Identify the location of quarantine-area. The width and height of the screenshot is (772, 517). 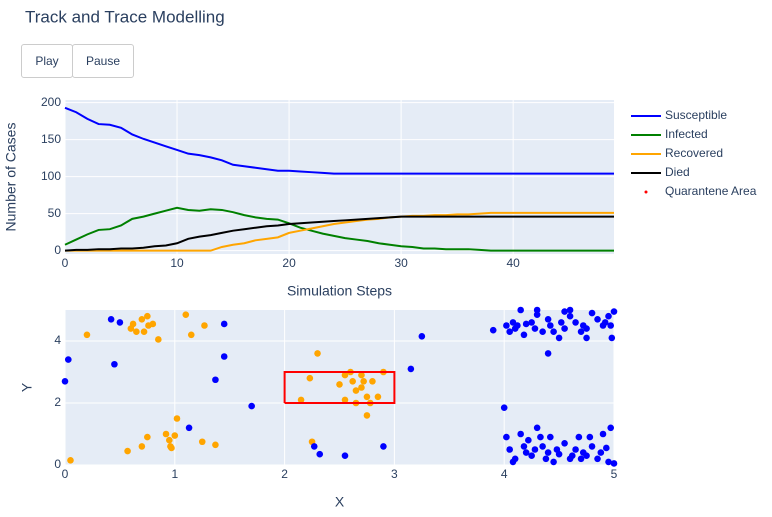
(339, 387).